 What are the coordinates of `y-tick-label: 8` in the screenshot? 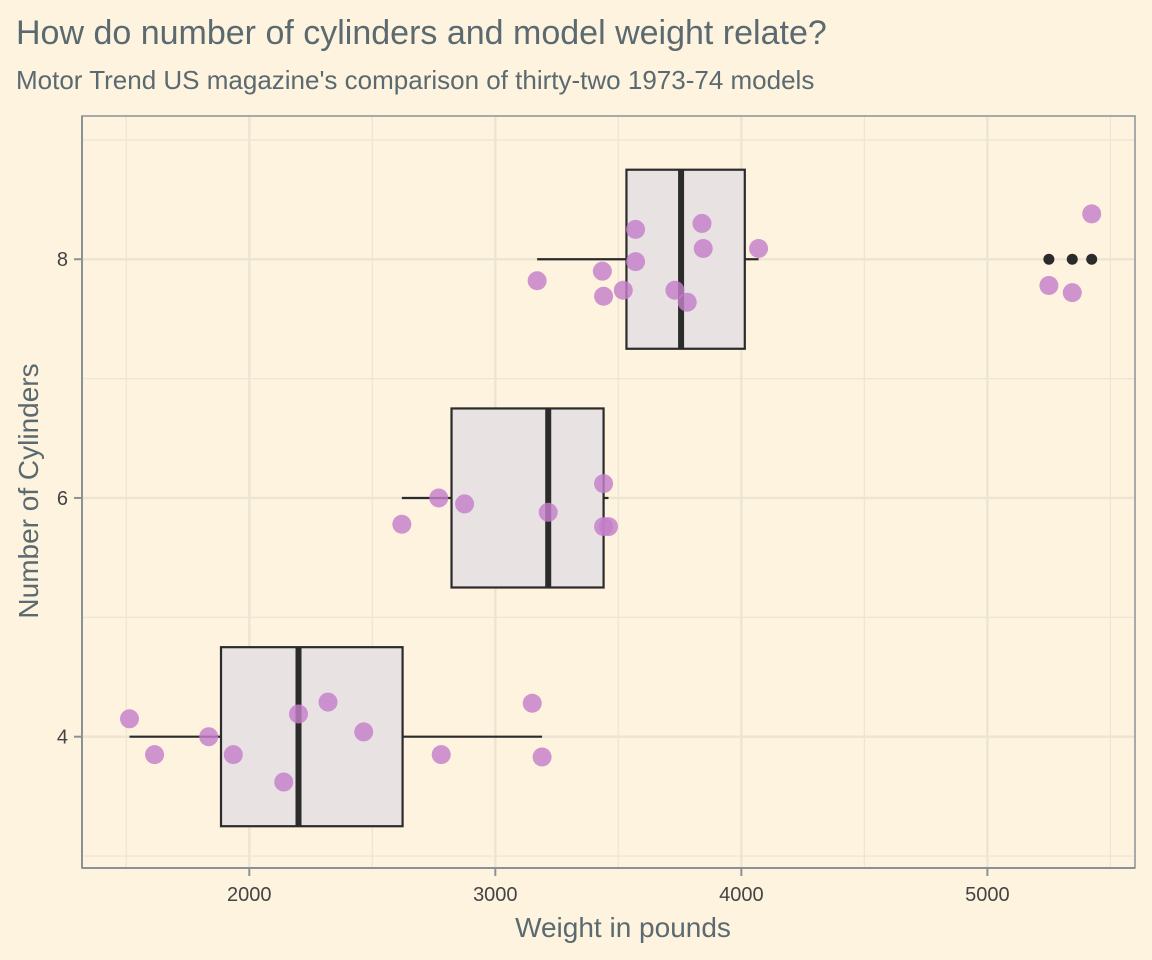 It's located at (62, 260).